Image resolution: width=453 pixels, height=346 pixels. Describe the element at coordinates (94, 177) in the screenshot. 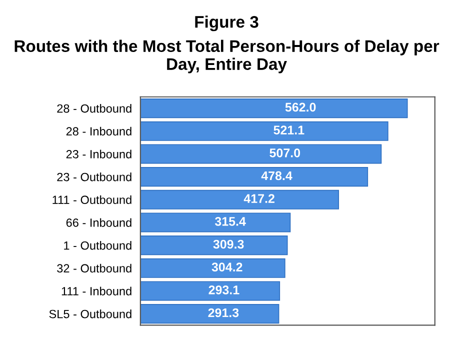

I see `y-tick-label: 23 - Outbound` at that location.